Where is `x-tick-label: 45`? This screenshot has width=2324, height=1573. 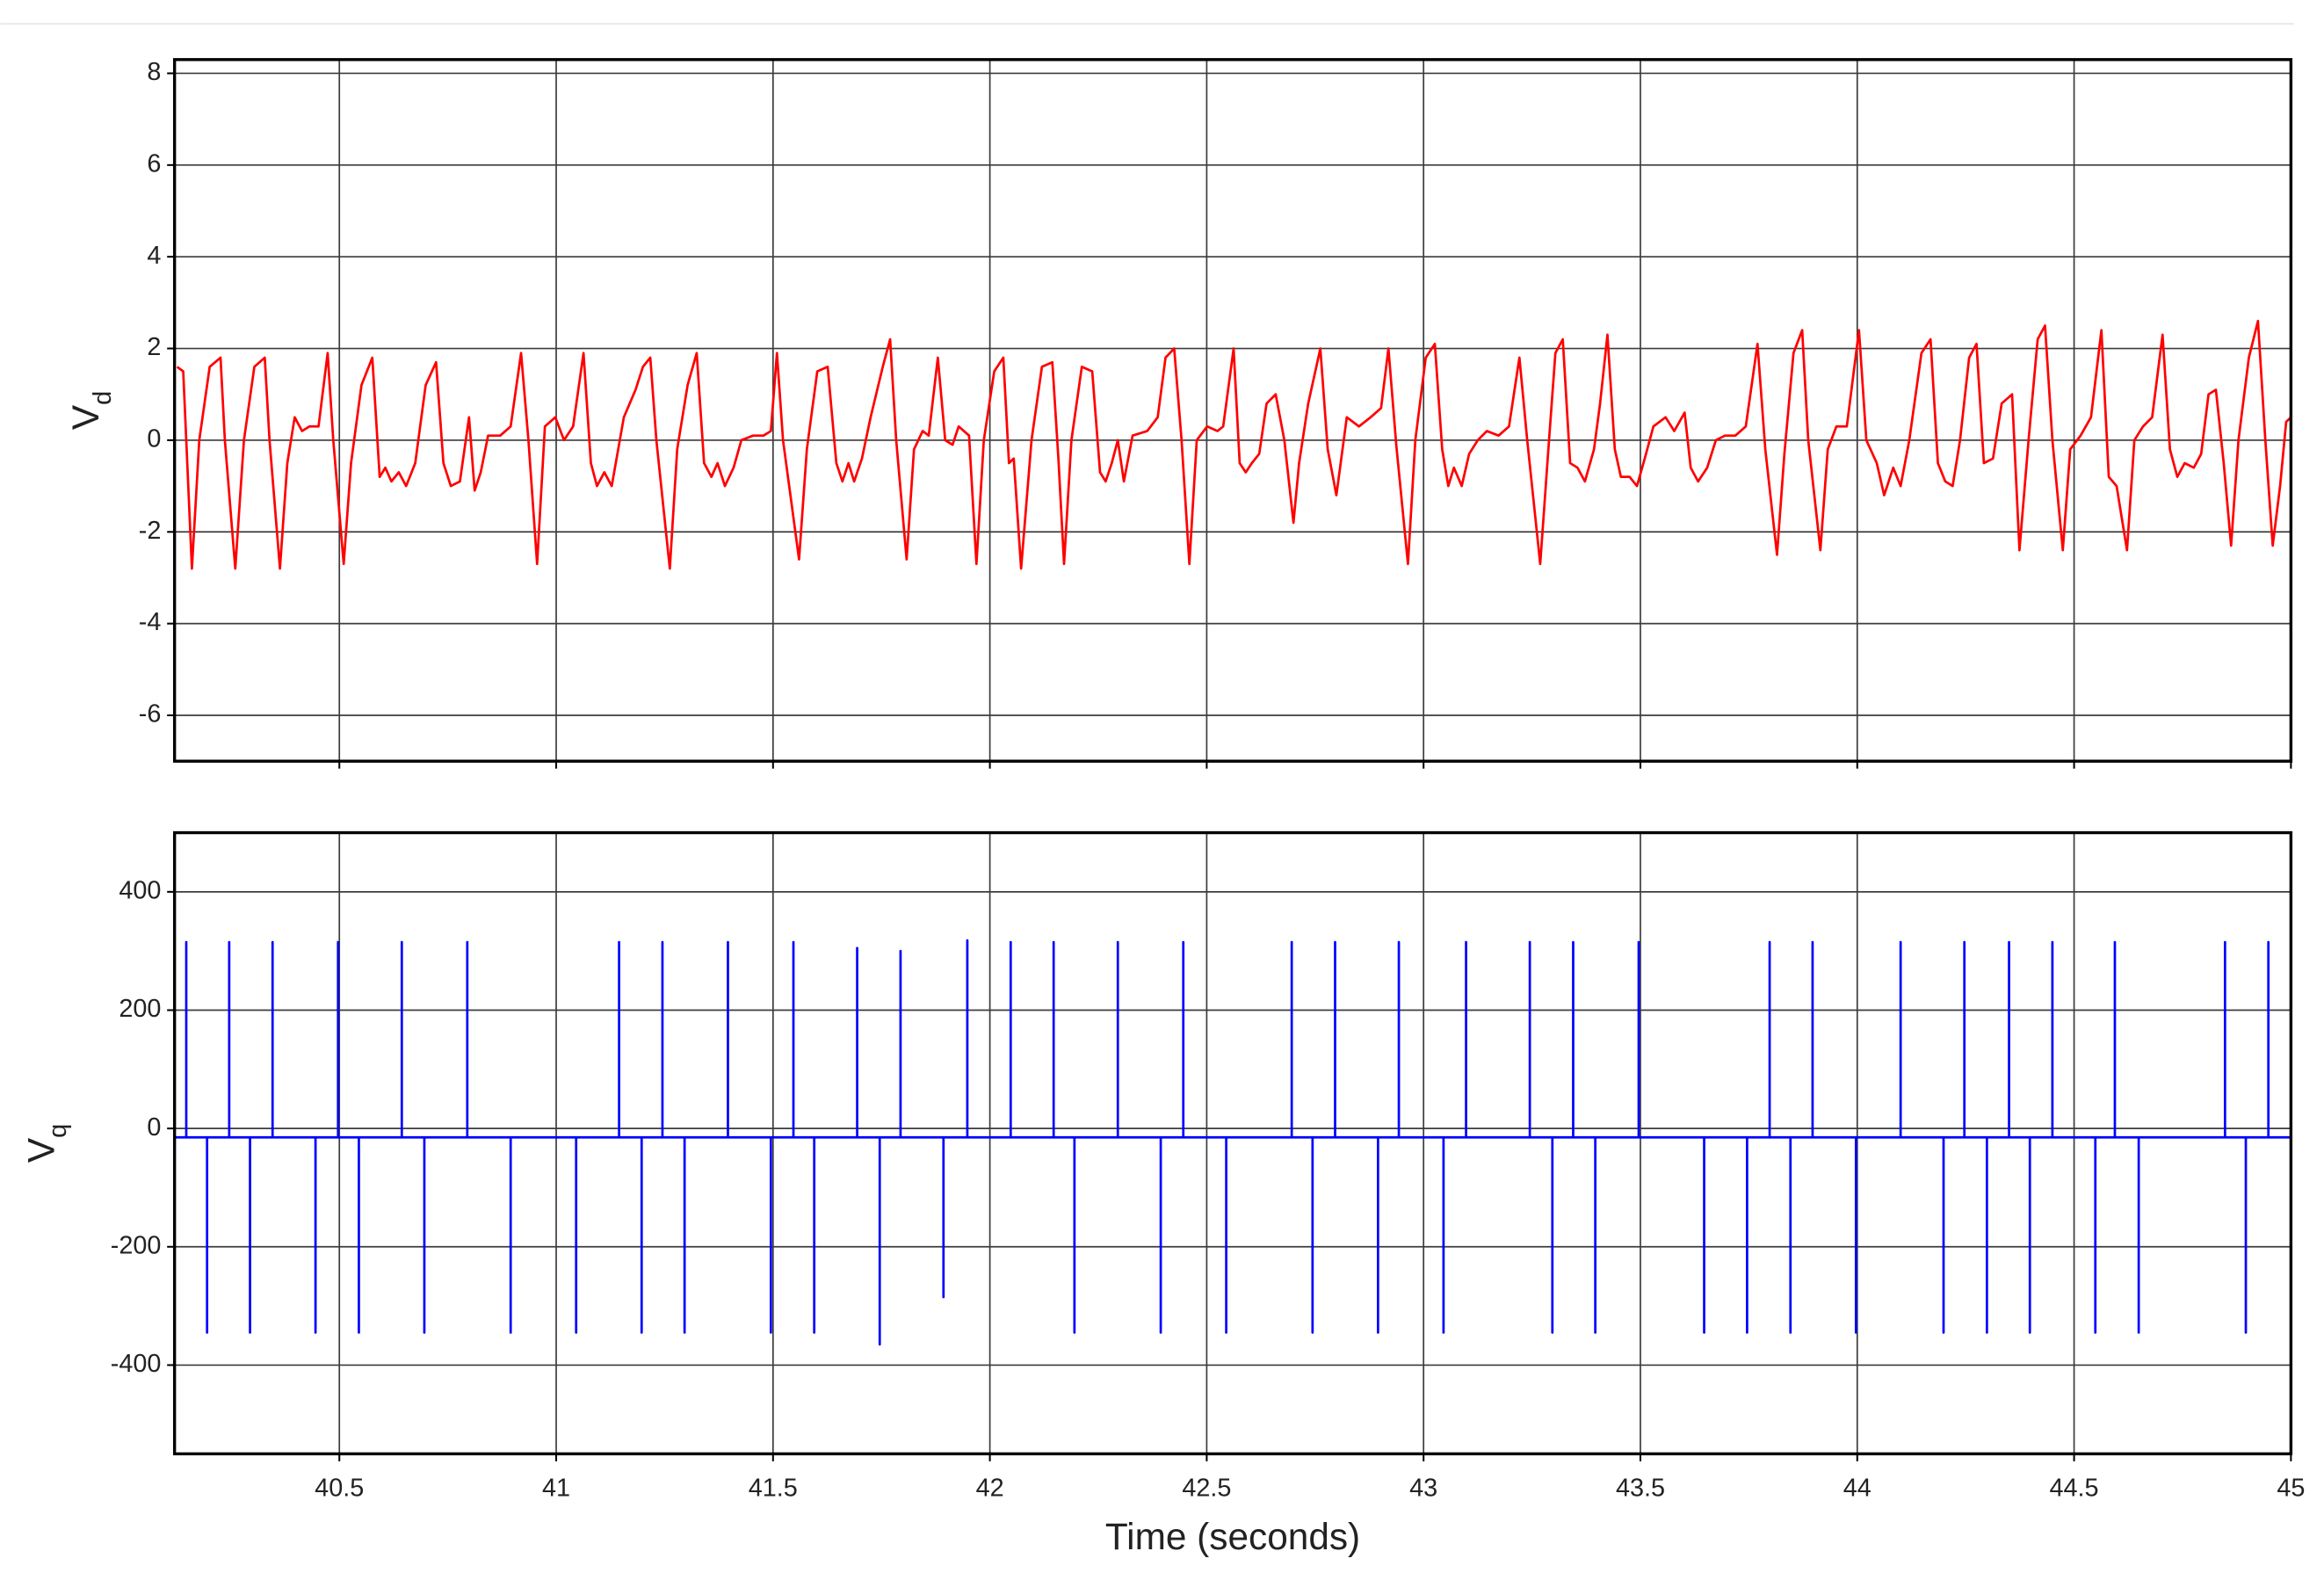 x-tick-label: 45 is located at coordinates (2291, 1489).